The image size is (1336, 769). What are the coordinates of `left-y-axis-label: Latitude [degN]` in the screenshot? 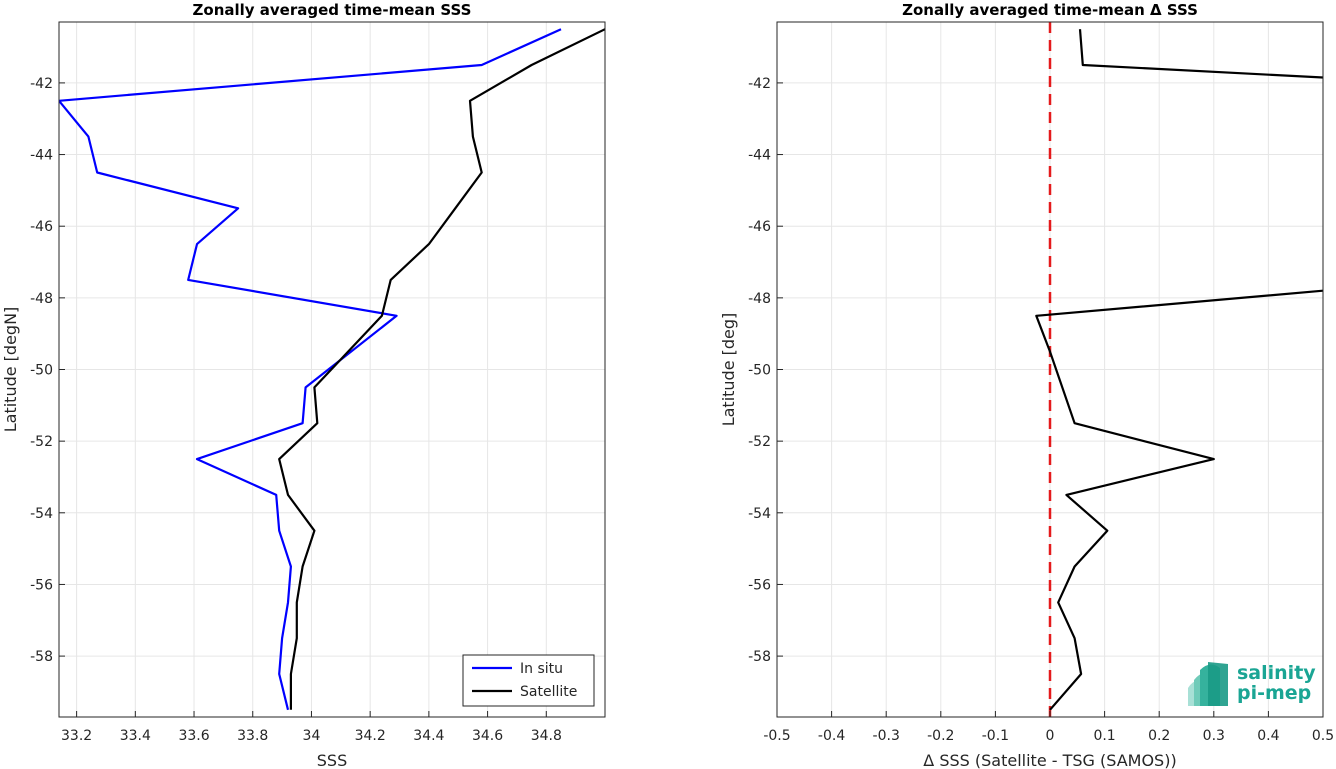 It's located at (10, 370).